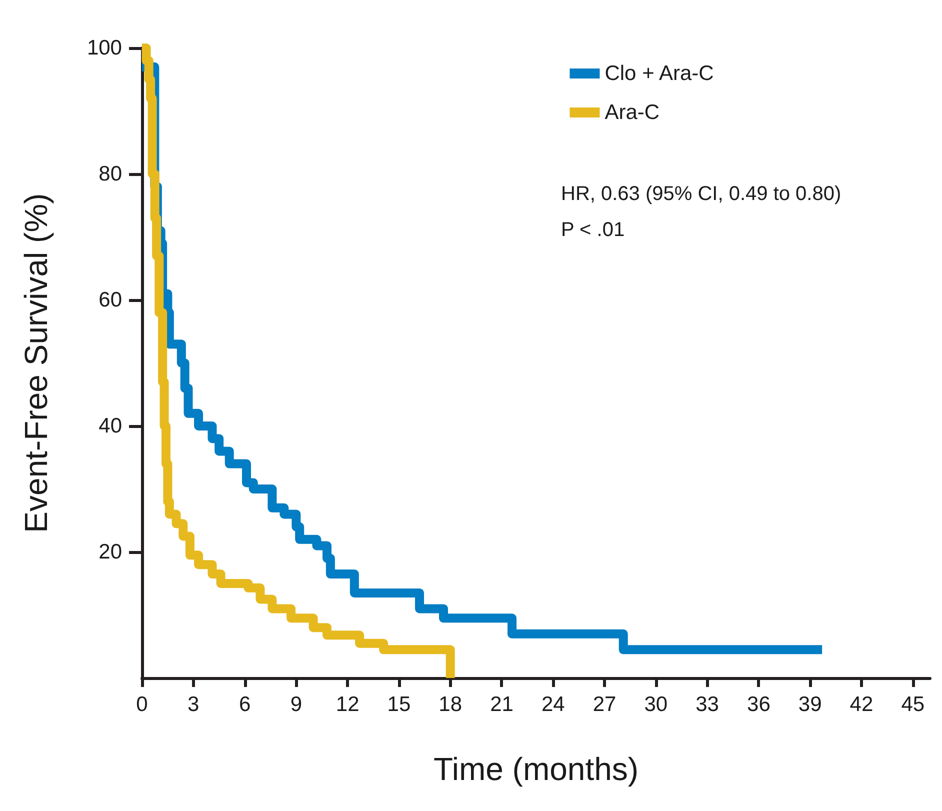  Describe the element at coordinates (194, 704) in the screenshot. I see `x-tick-label: 3` at that location.